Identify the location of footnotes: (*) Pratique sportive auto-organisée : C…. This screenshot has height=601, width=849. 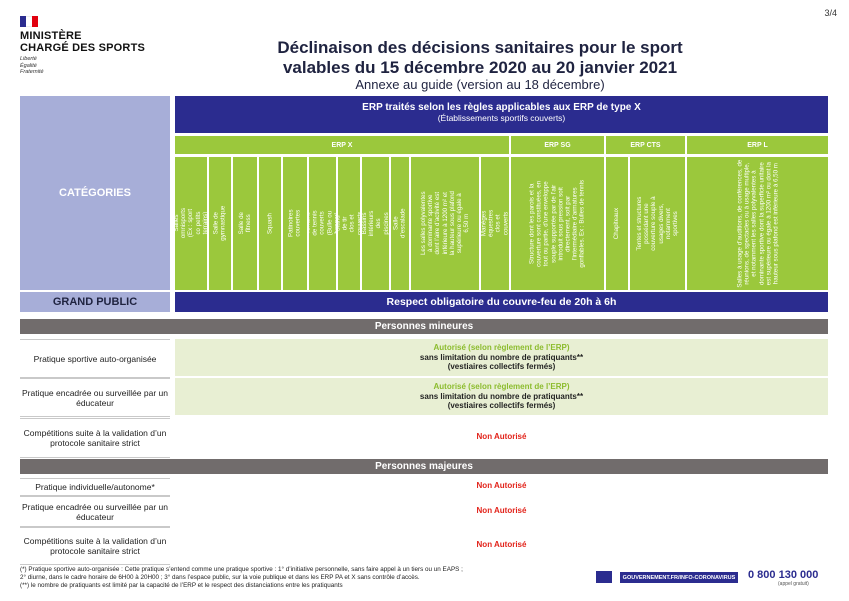
(320, 578).